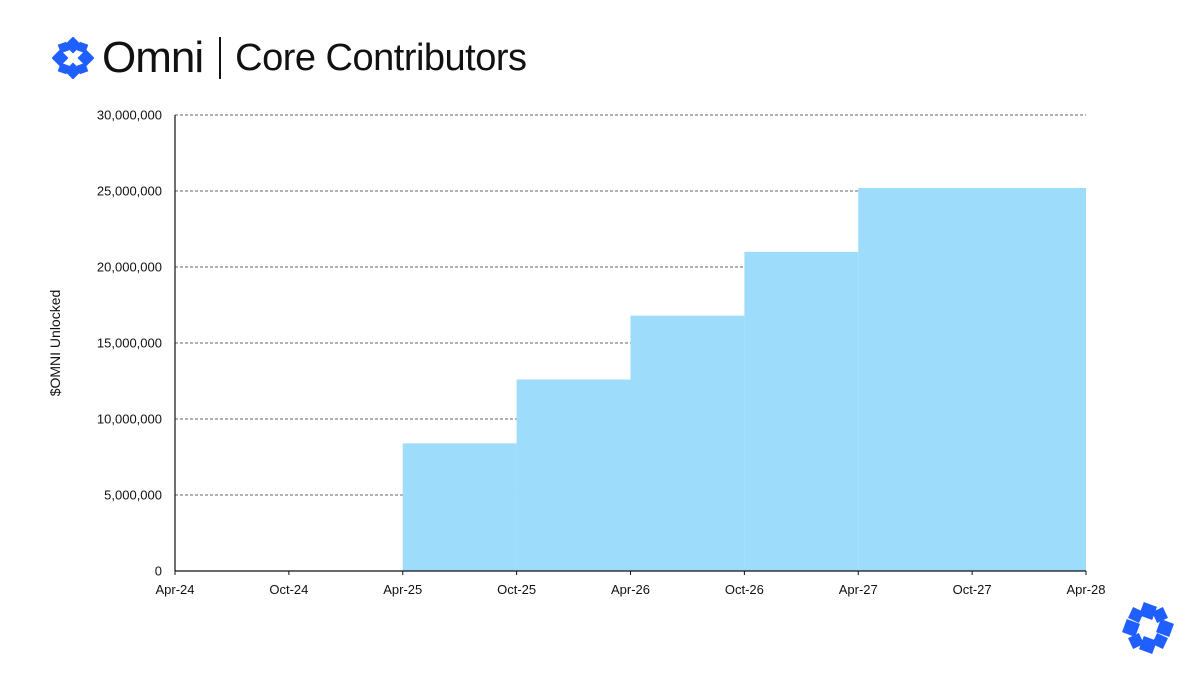  What do you see at coordinates (744, 589) in the screenshot?
I see `x-tick-label: Oct-26` at bounding box center [744, 589].